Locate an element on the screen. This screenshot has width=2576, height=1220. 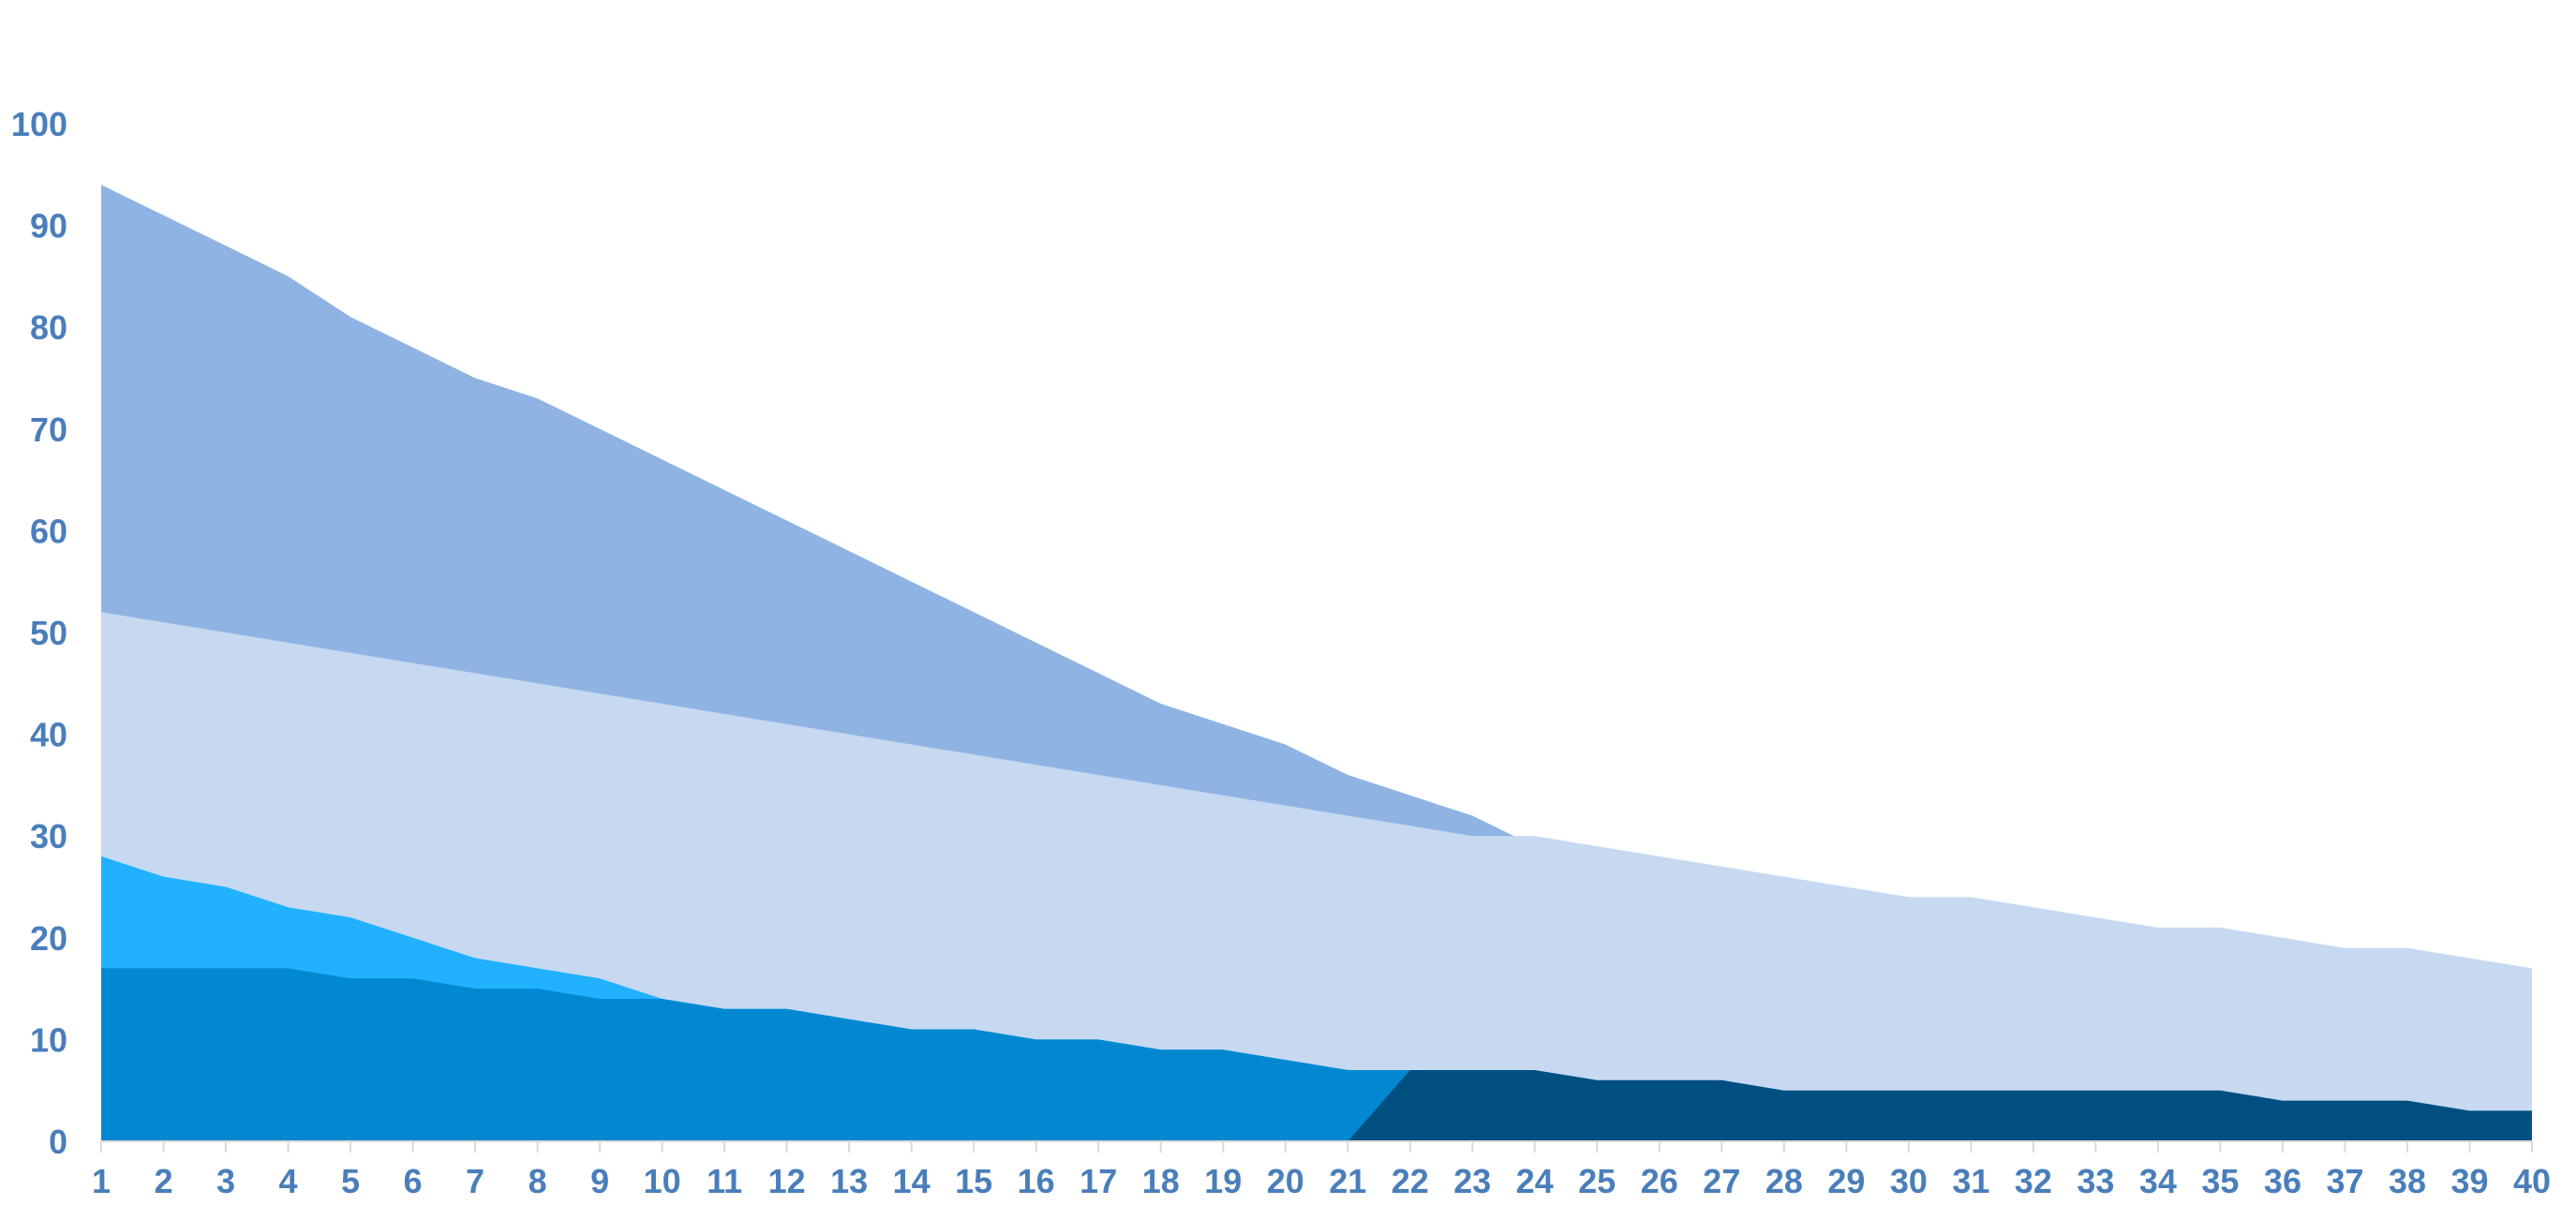
x-tick-label: 6 is located at coordinates (413, 1181).